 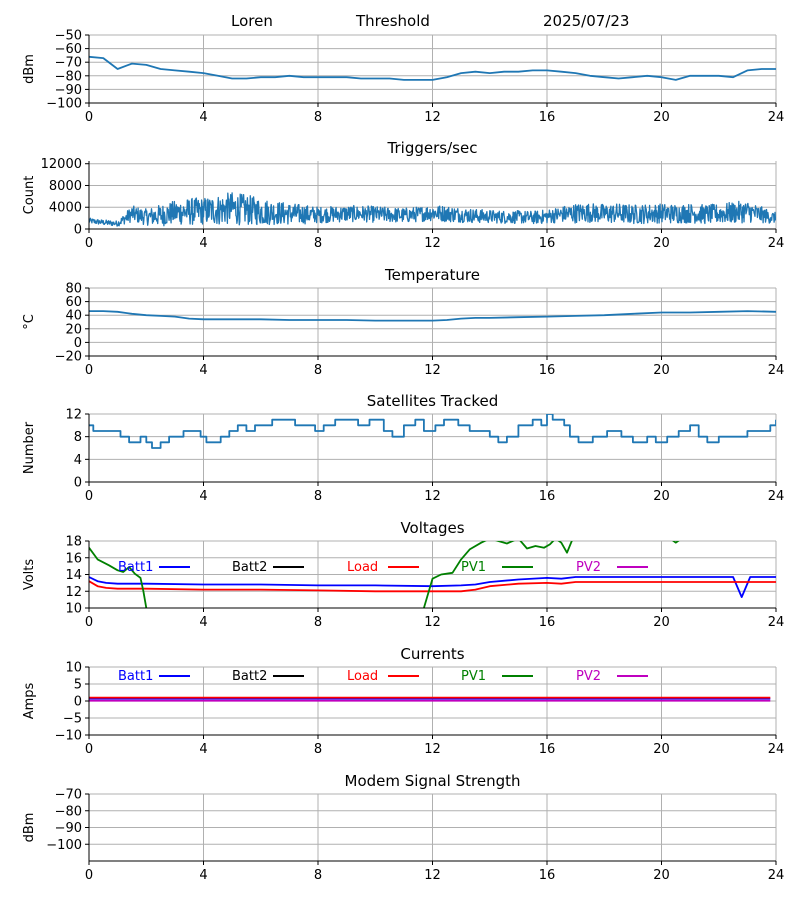 What do you see at coordinates (73, 302) in the screenshot?
I see `y-tick-label: 60` at bounding box center [73, 302].